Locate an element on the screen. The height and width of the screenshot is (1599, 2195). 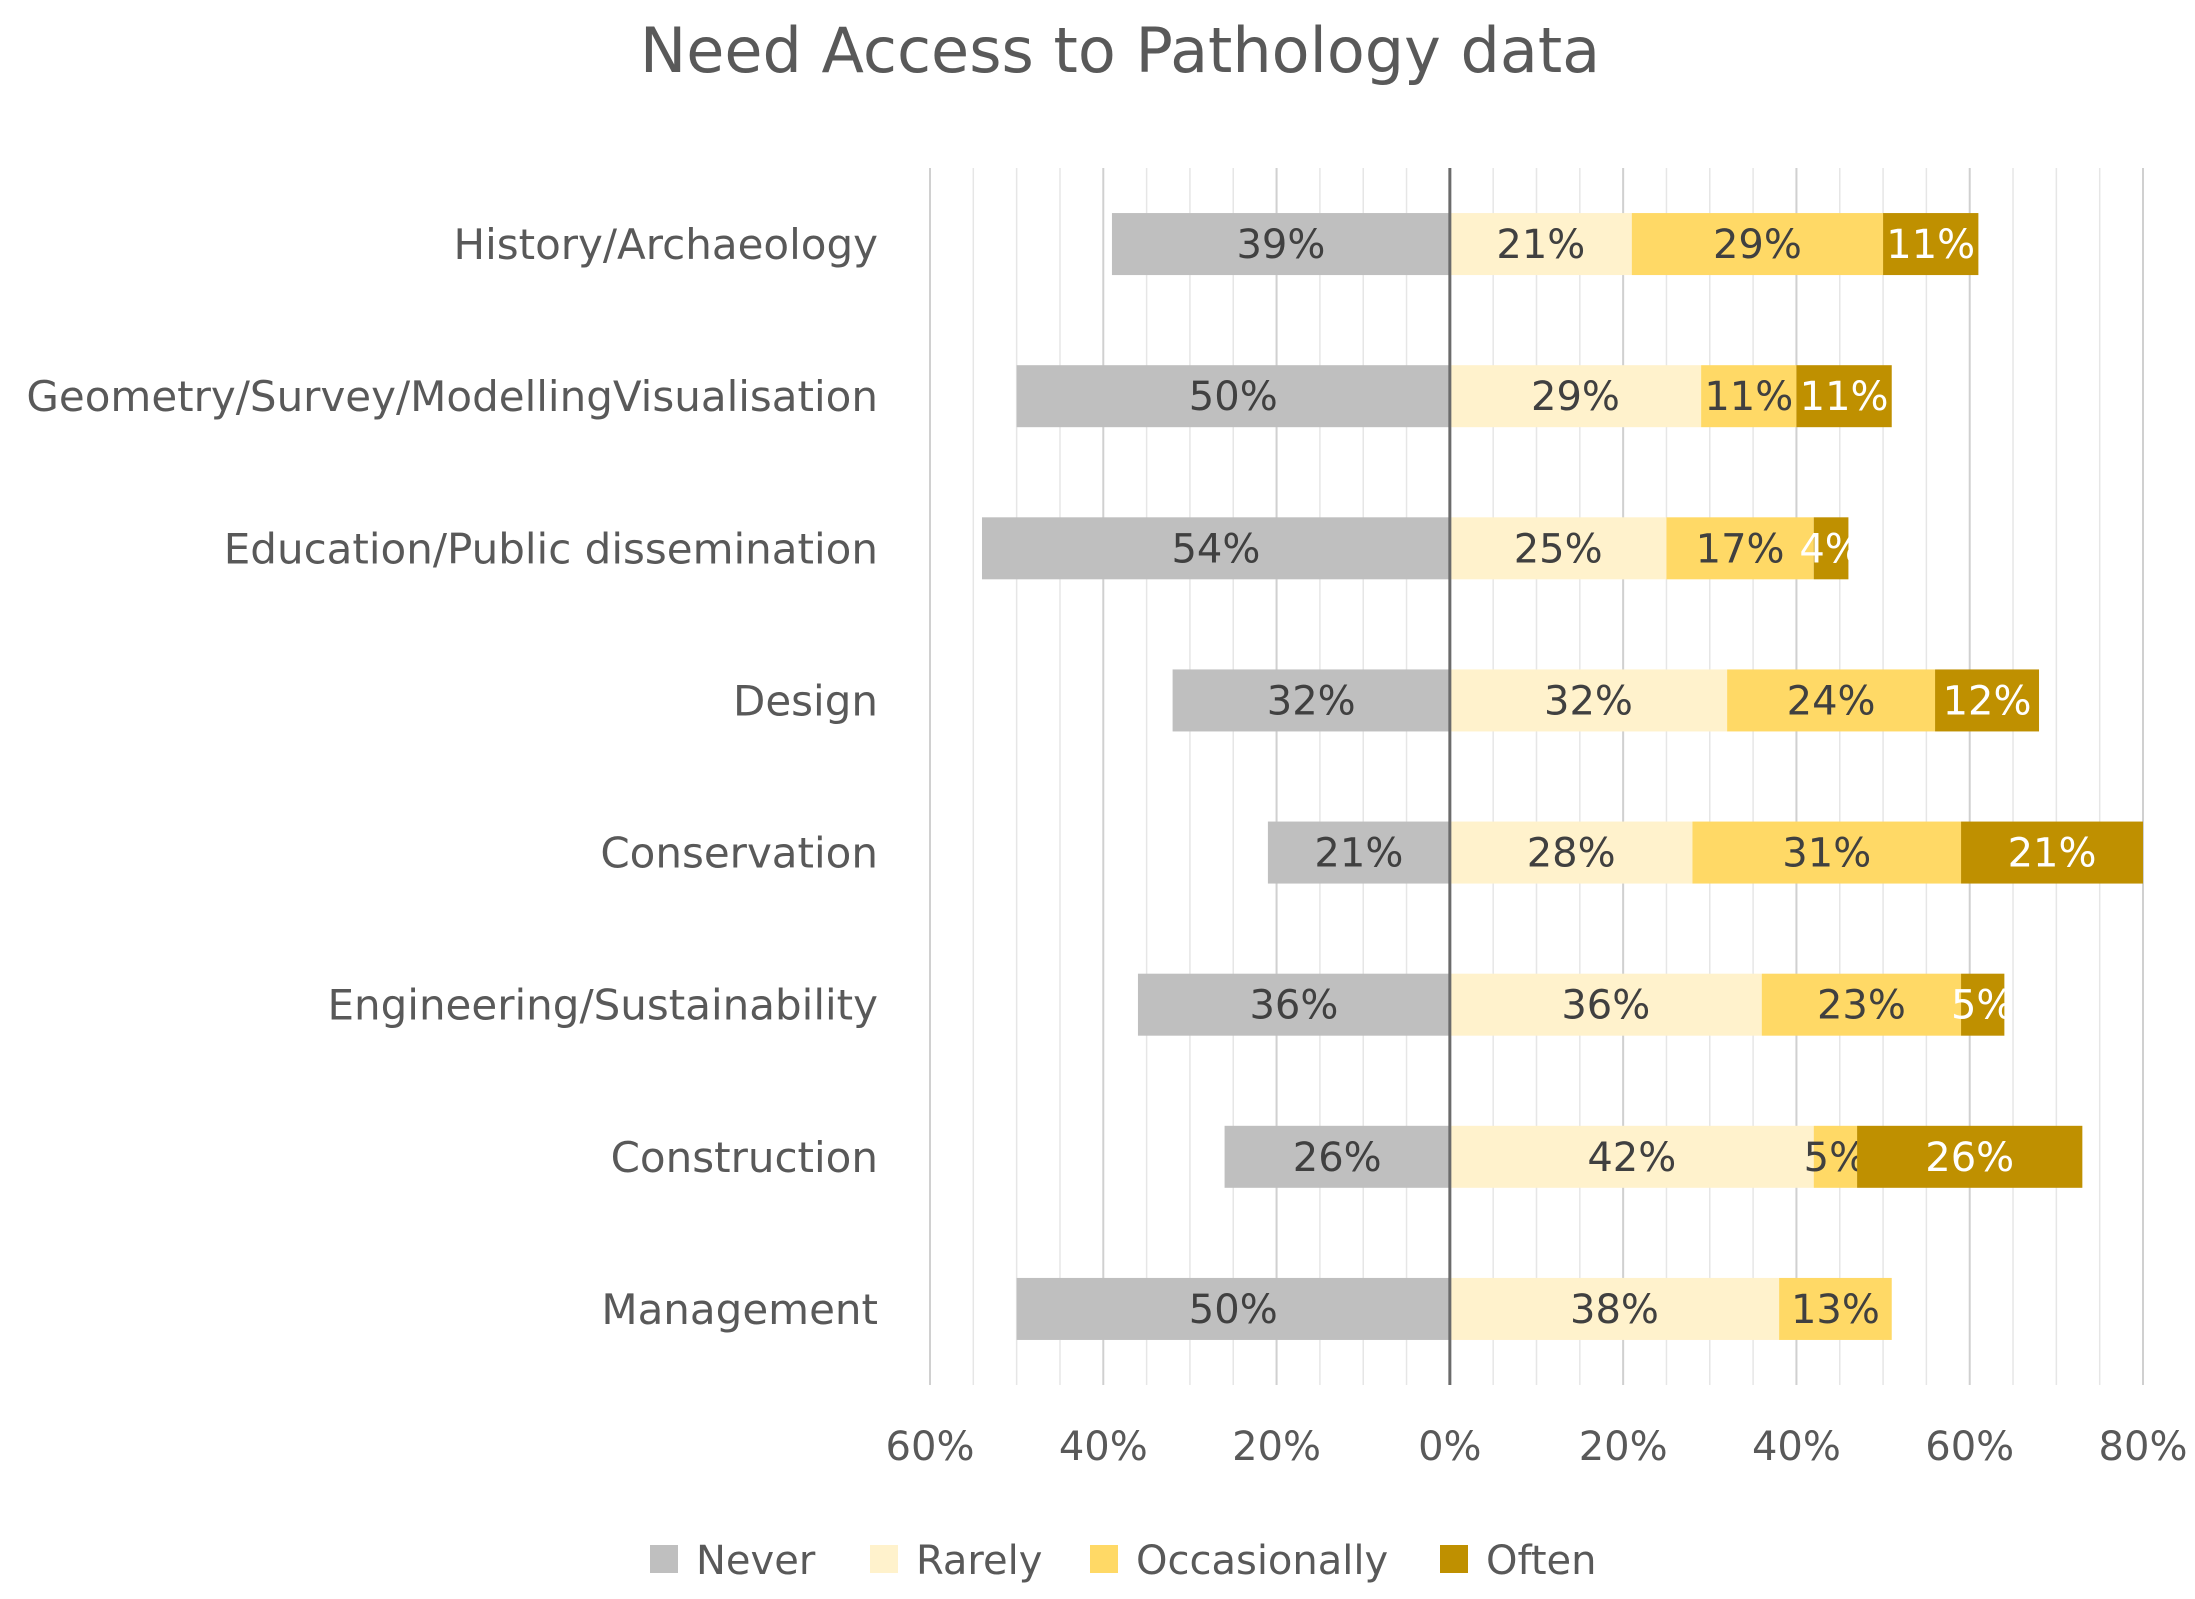
x-axis-tick-labels: 60% 40% 20% 0% 20% 40% 60% 80% is located at coordinates (1537, 1447).